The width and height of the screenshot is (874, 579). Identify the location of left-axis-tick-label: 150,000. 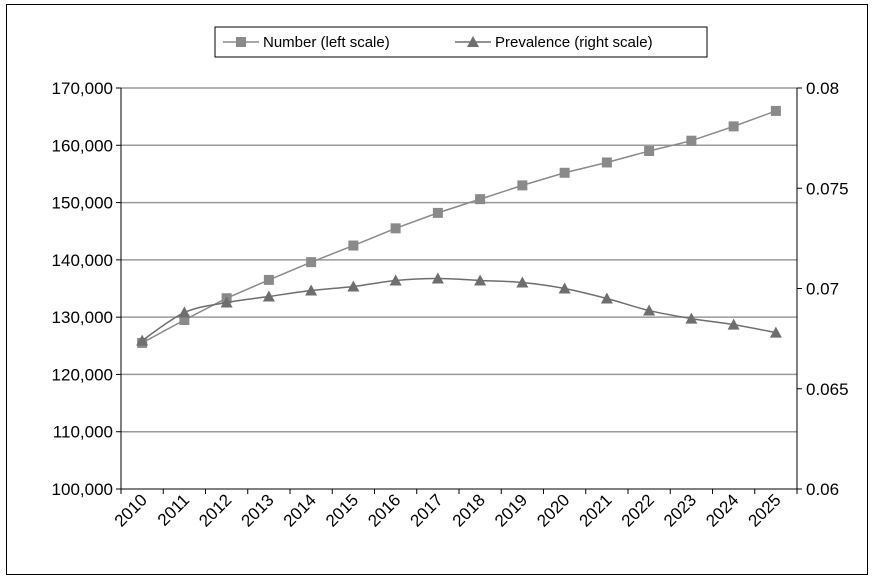
(82, 203).